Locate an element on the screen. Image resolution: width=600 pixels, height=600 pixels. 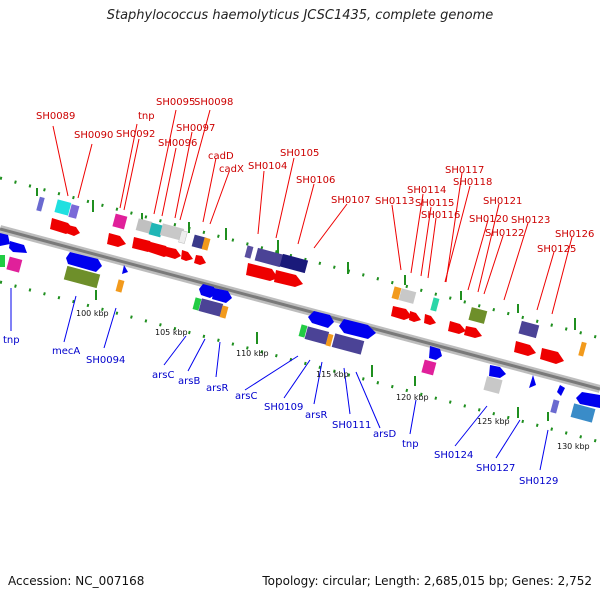
tick-label: 130 kbp is located at coordinates (573, 446).